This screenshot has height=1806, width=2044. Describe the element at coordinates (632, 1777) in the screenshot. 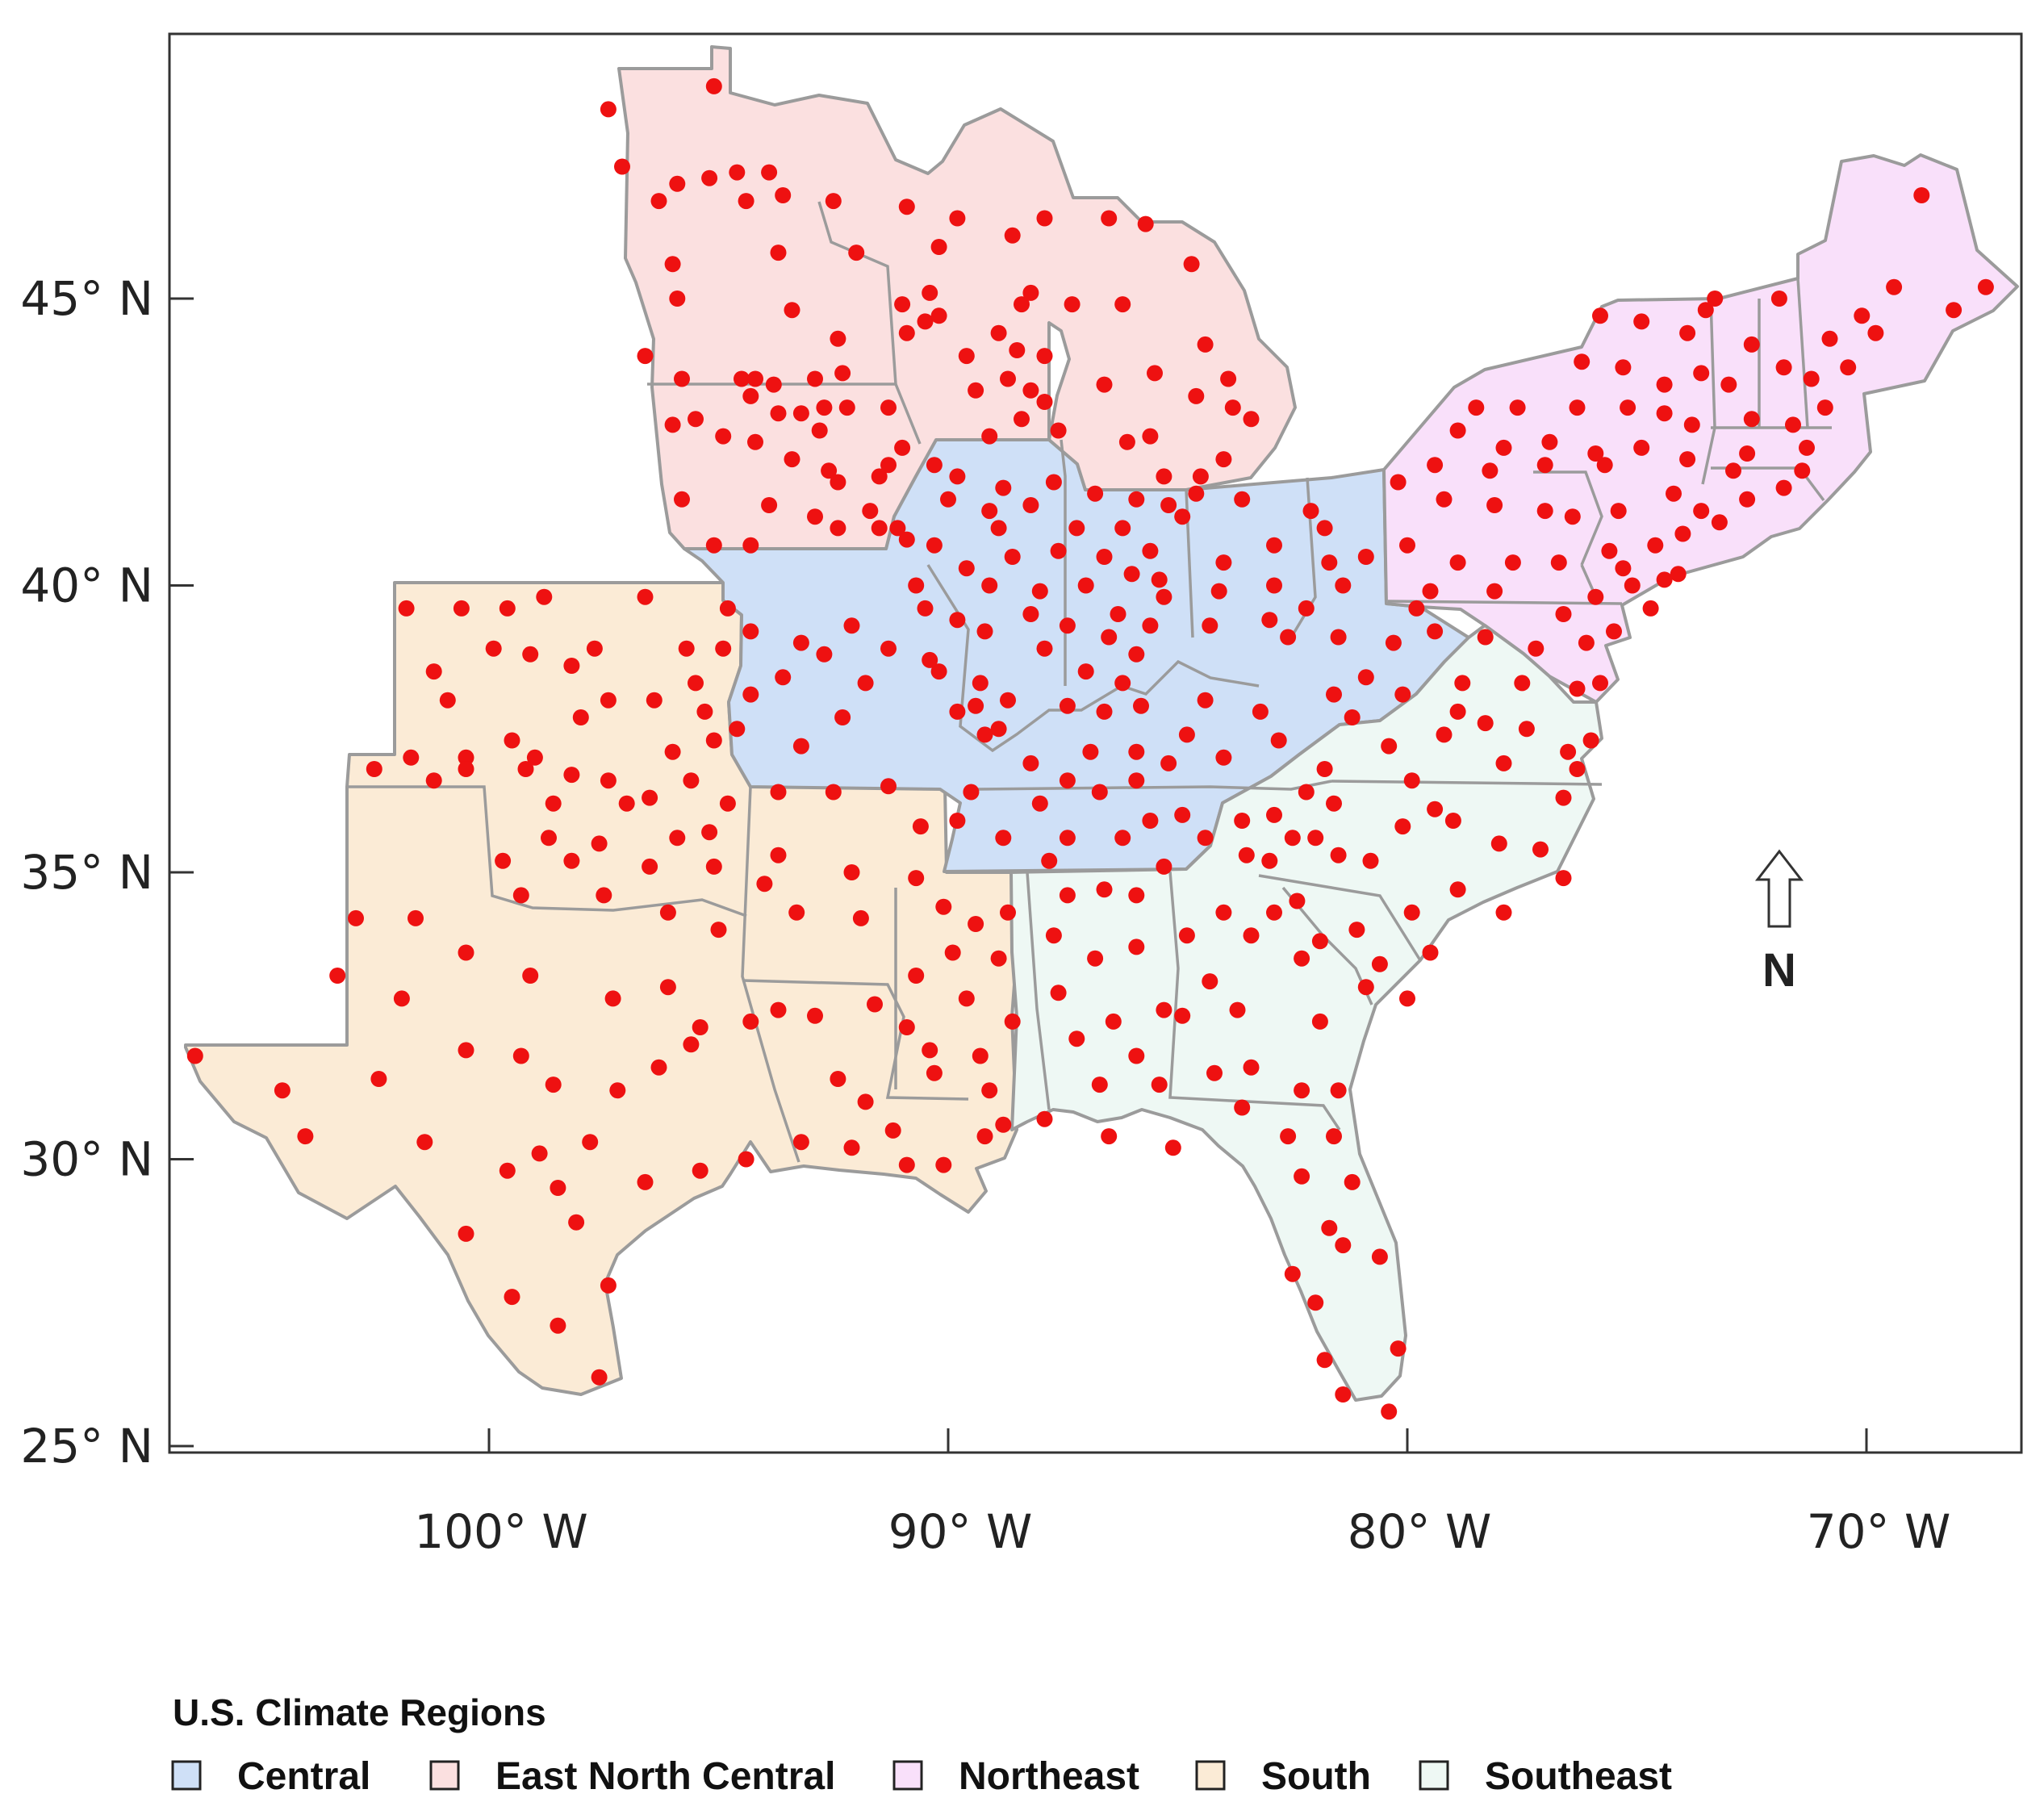

I see `legend-item: East North Central` at that location.